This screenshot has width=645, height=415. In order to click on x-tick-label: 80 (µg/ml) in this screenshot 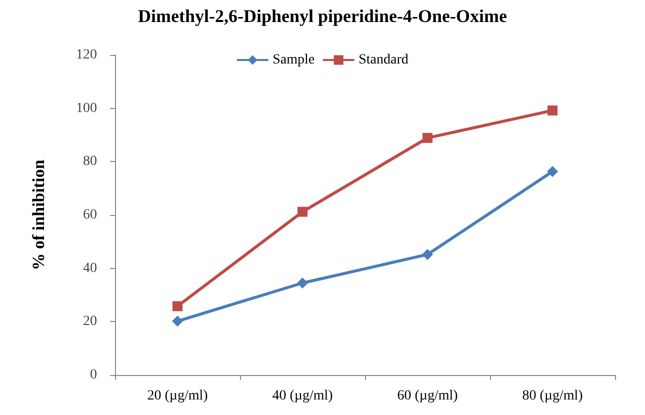, I will do `click(553, 396)`.